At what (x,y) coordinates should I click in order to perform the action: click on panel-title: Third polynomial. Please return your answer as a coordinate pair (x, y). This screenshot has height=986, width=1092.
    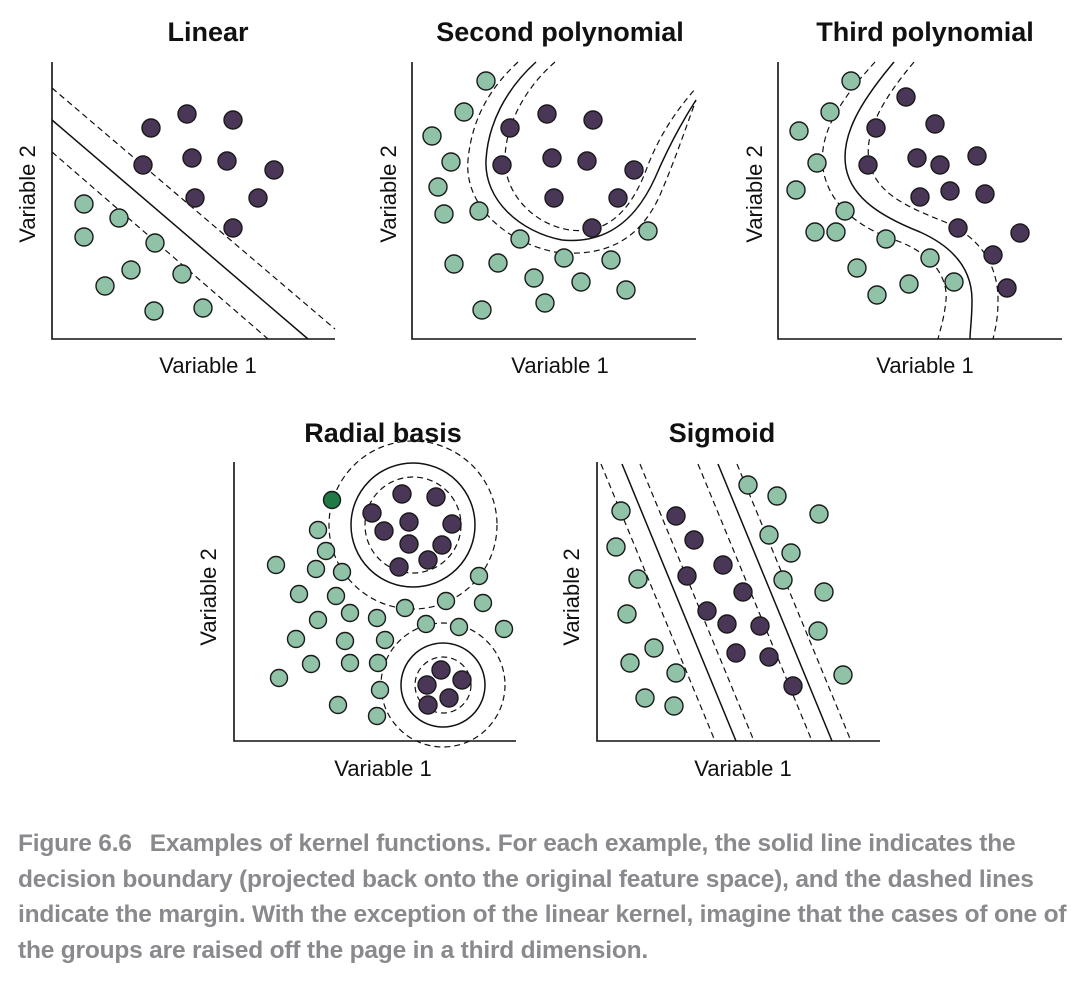
    Looking at the image, I should click on (925, 32).